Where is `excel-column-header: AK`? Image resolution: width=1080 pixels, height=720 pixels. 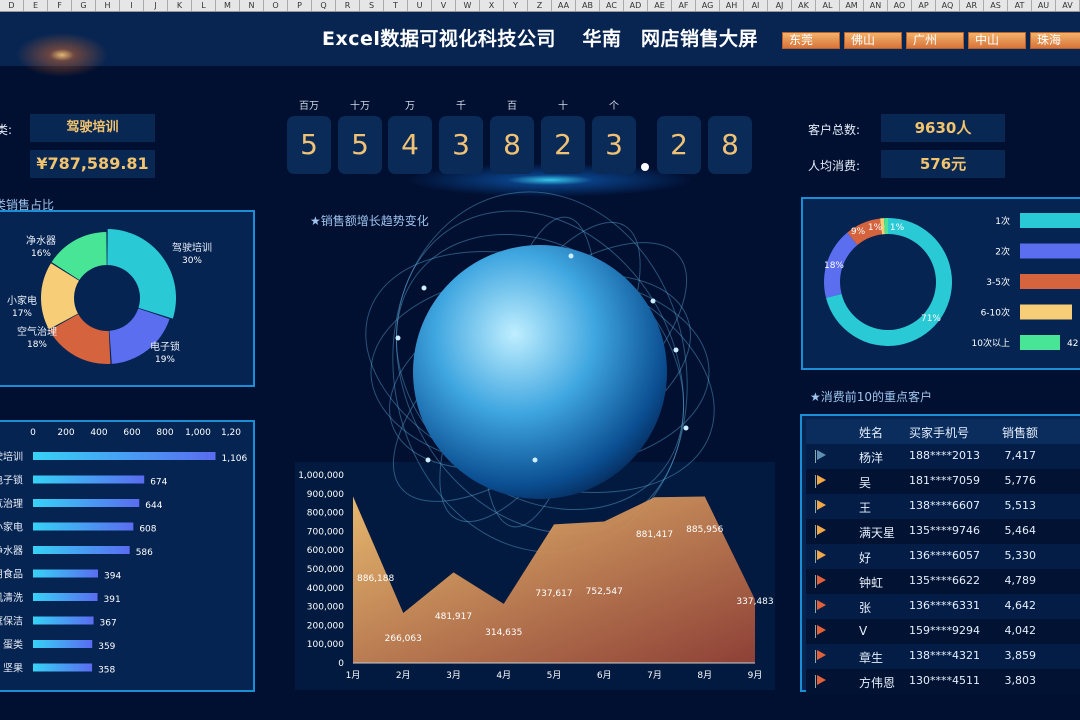
excel-column-header: AK is located at coordinates (804, 5).